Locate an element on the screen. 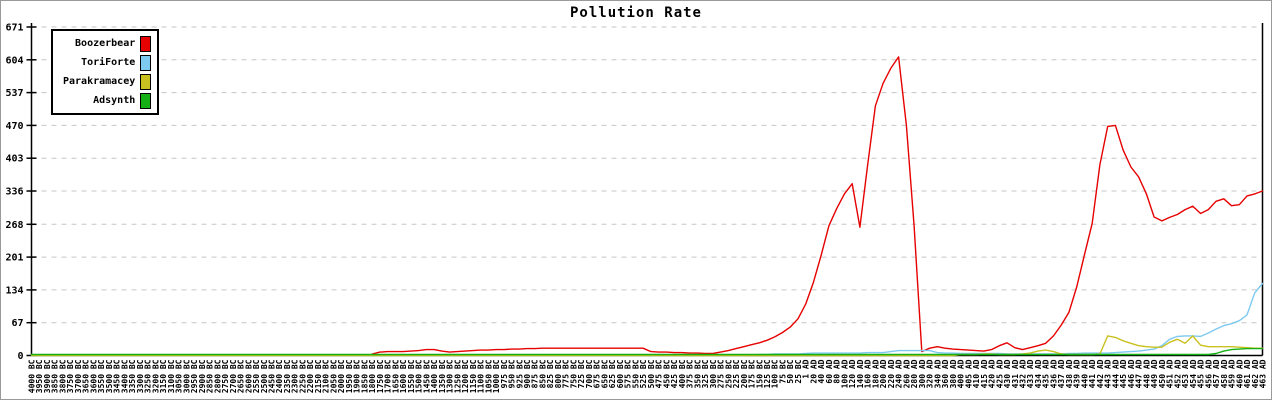 The image size is (1272, 400). x-tick-label: 725 BC is located at coordinates (581, 373).